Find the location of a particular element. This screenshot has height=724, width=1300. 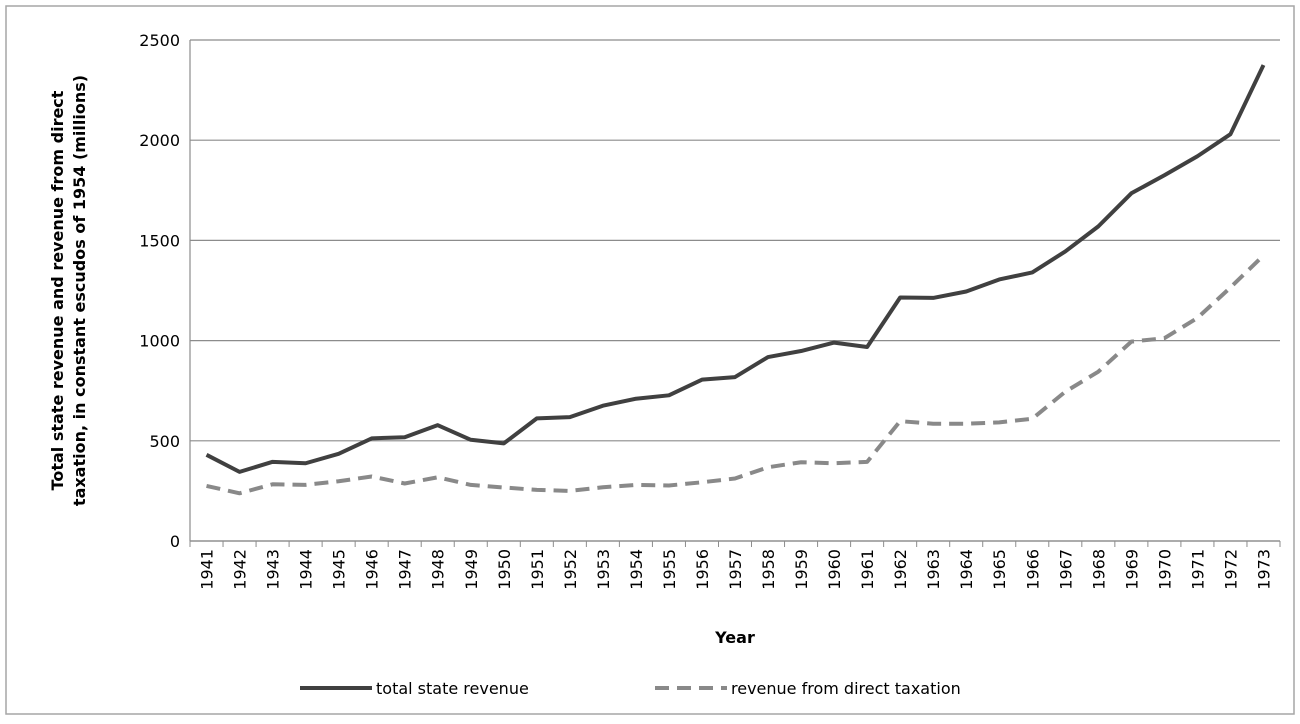

x-tick-label: 1969 is located at coordinates (1131, 569).